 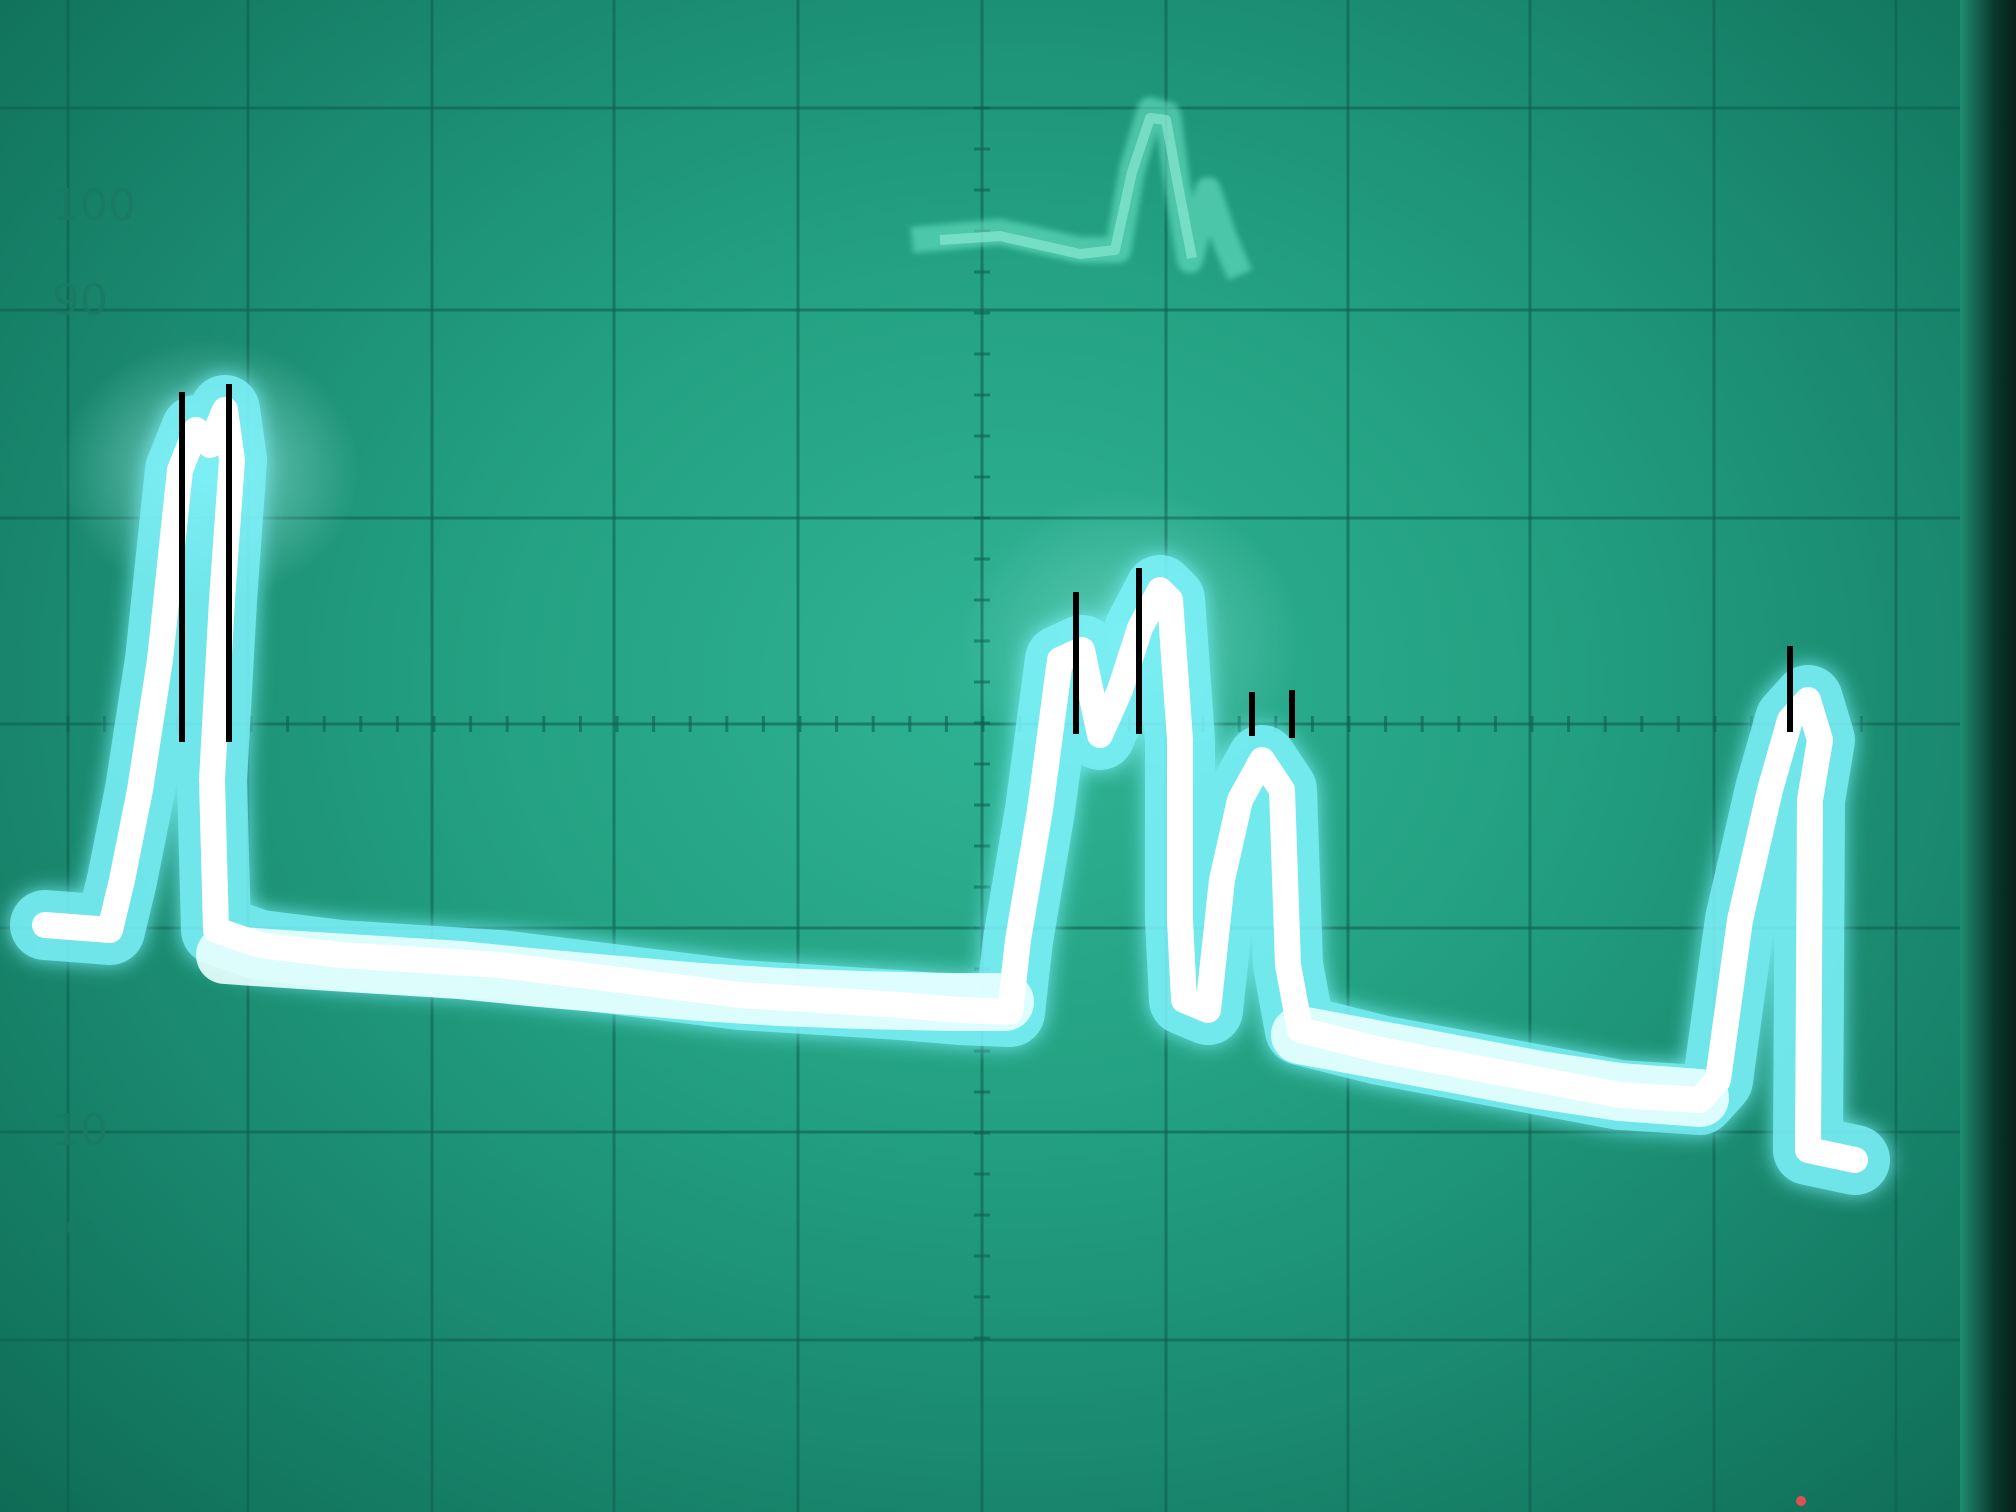 What do you see at coordinates (94, 205) in the screenshot?
I see `scale-label-100: 100` at bounding box center [94, 205].